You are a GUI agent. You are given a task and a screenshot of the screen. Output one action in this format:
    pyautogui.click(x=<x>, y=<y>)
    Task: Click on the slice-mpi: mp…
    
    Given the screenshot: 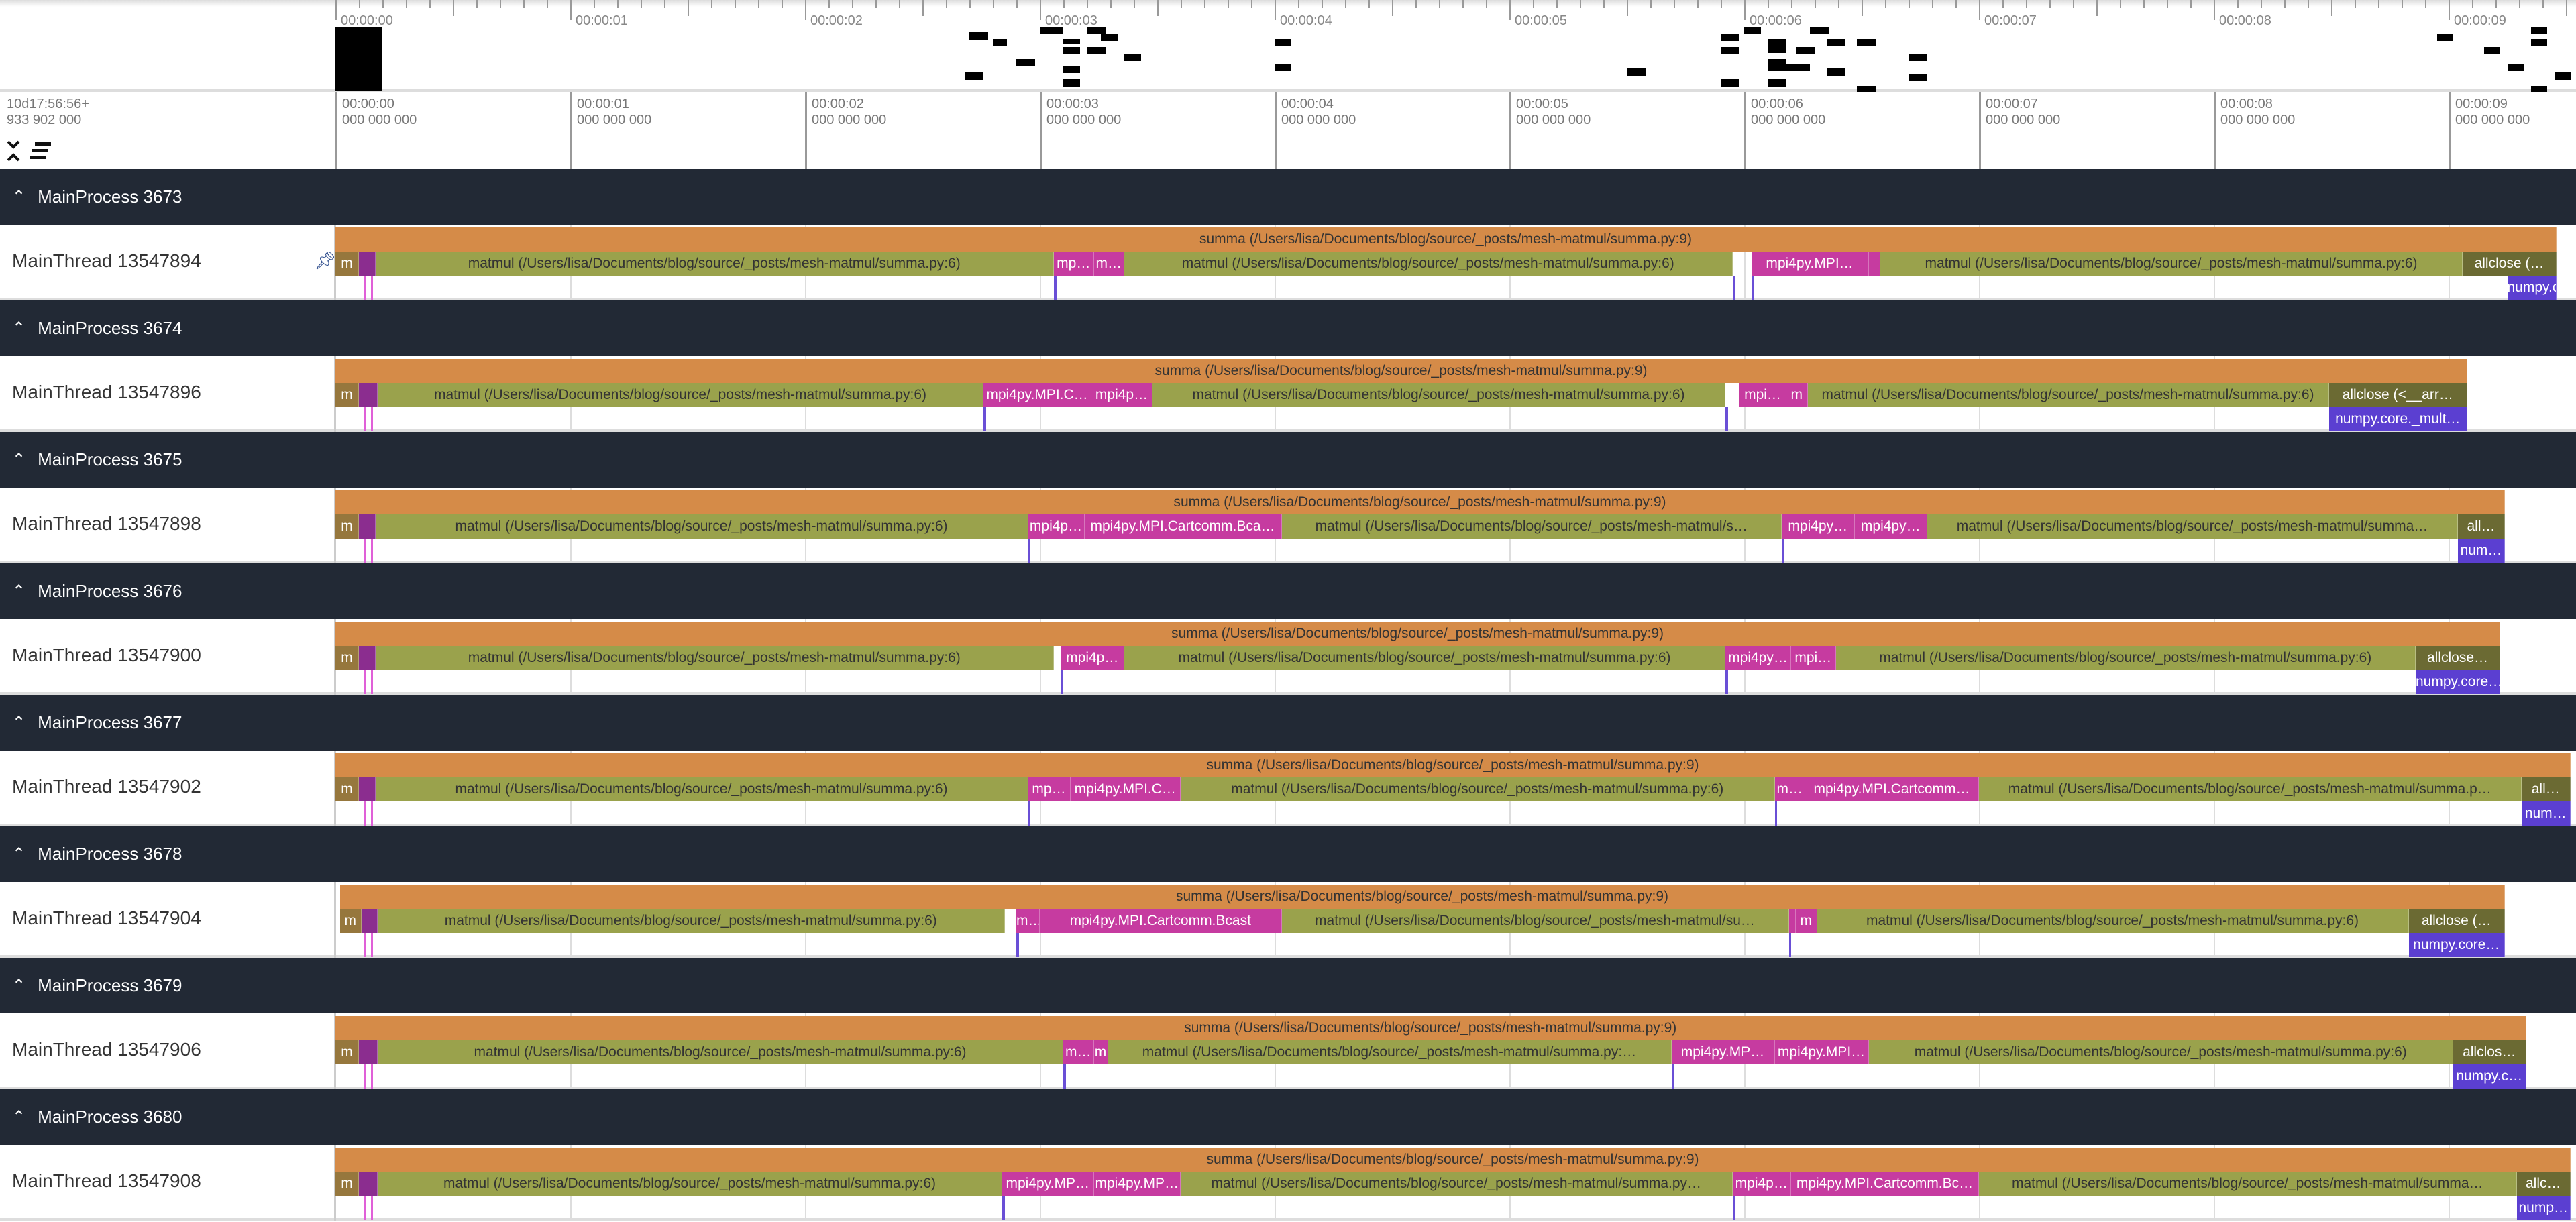 What is the action you would take?
    pyautogui.click(x=1074, y=264)
    